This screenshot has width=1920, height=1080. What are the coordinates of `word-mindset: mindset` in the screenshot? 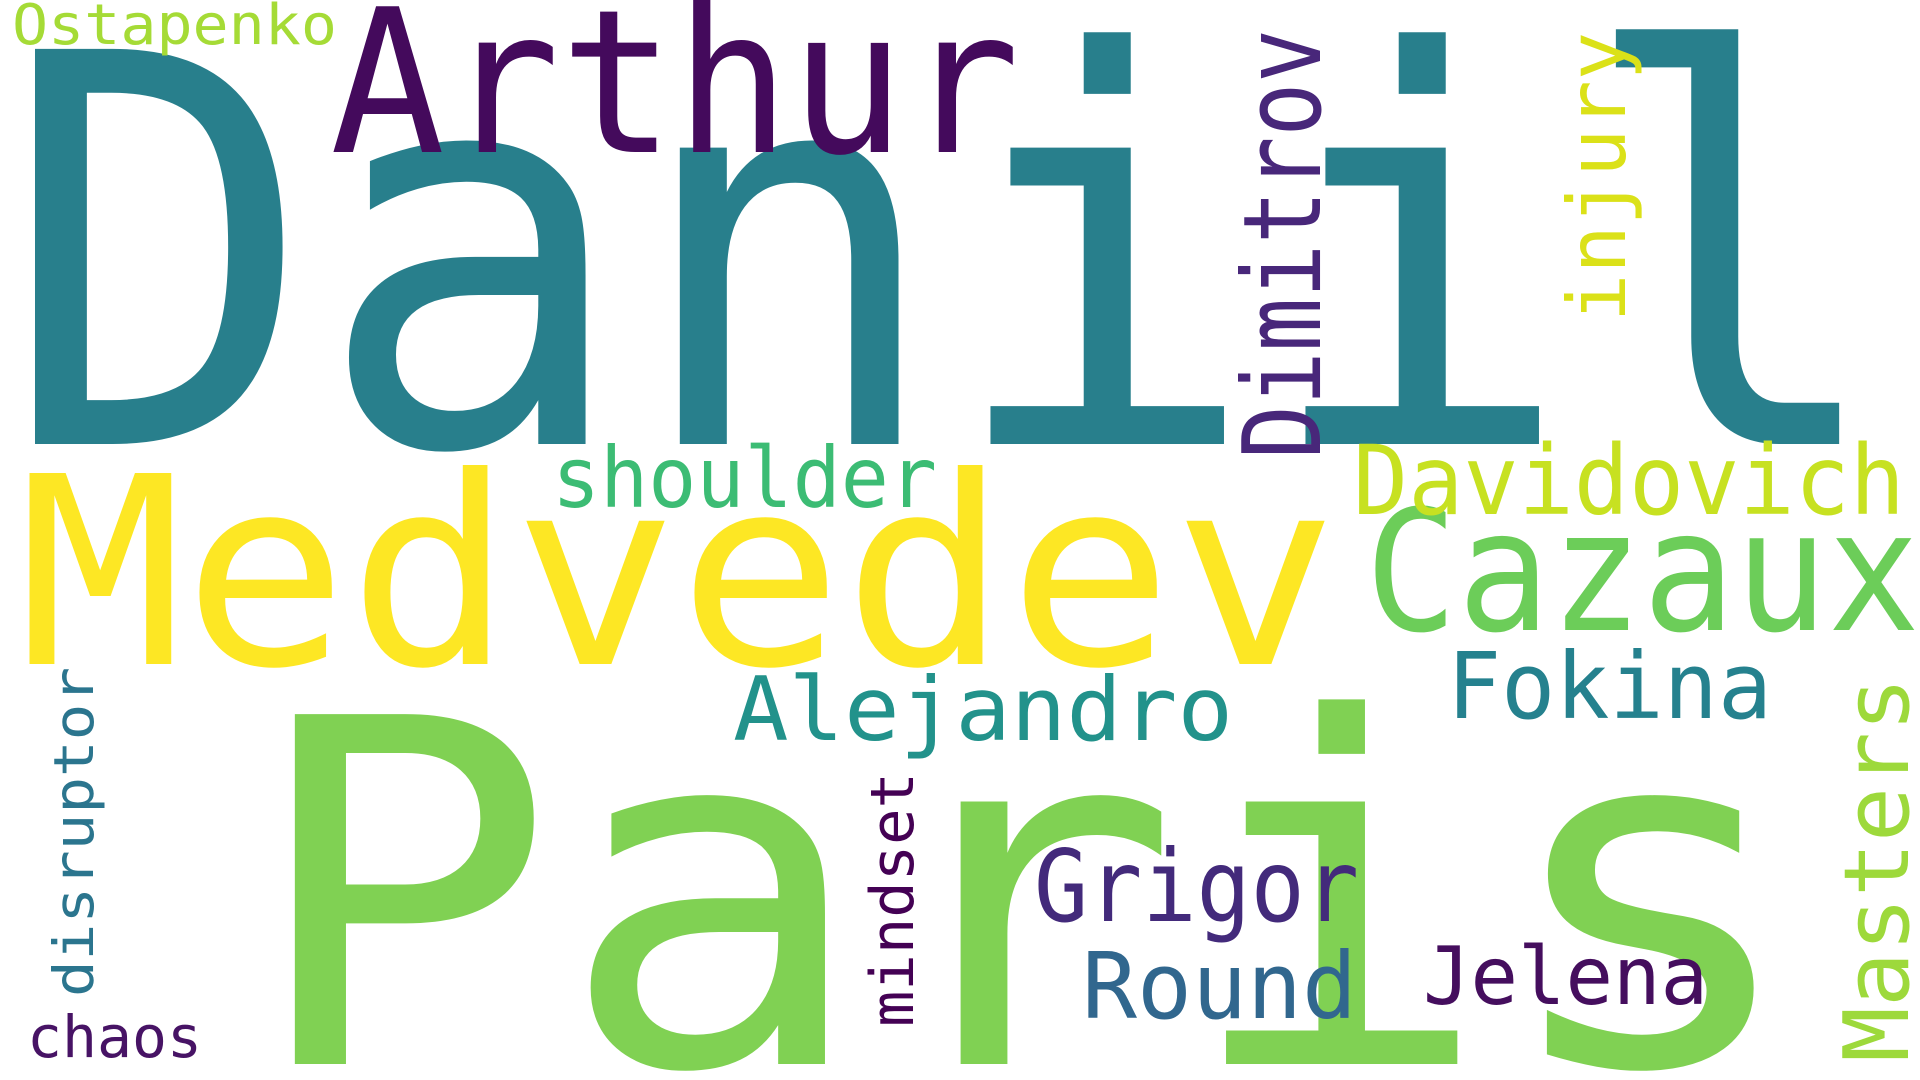 It's located at (893, 899).